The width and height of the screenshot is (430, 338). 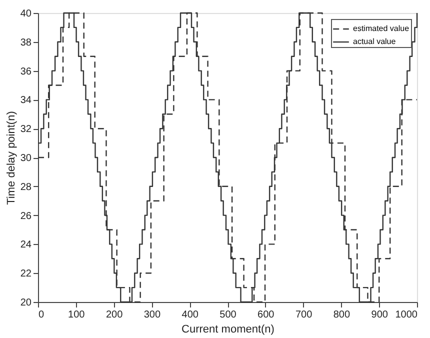 What do you see at coordinates (341, 315) in the screenshot?
I see `x-tick-label: 800` at bounding box center [341, 315].